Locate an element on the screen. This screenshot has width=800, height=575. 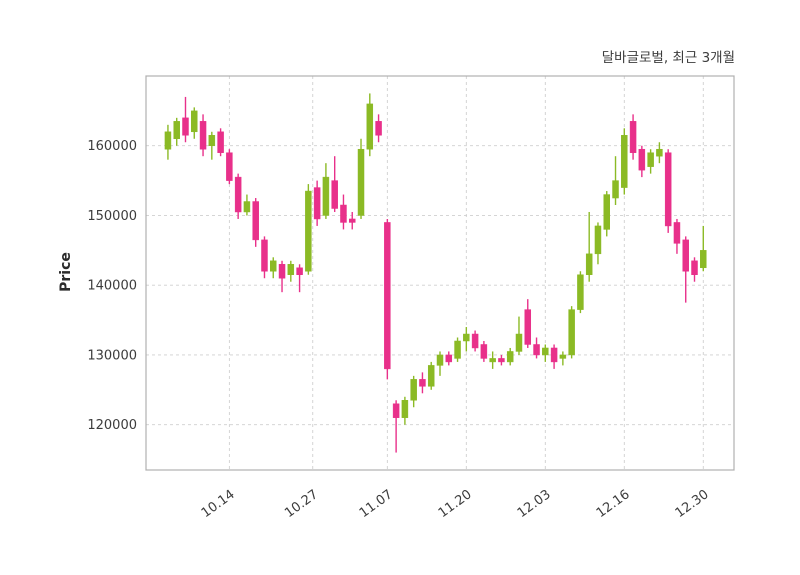
chart-title: 달바글로벌, 최근 3개월 is located at coordinates (668, 58).